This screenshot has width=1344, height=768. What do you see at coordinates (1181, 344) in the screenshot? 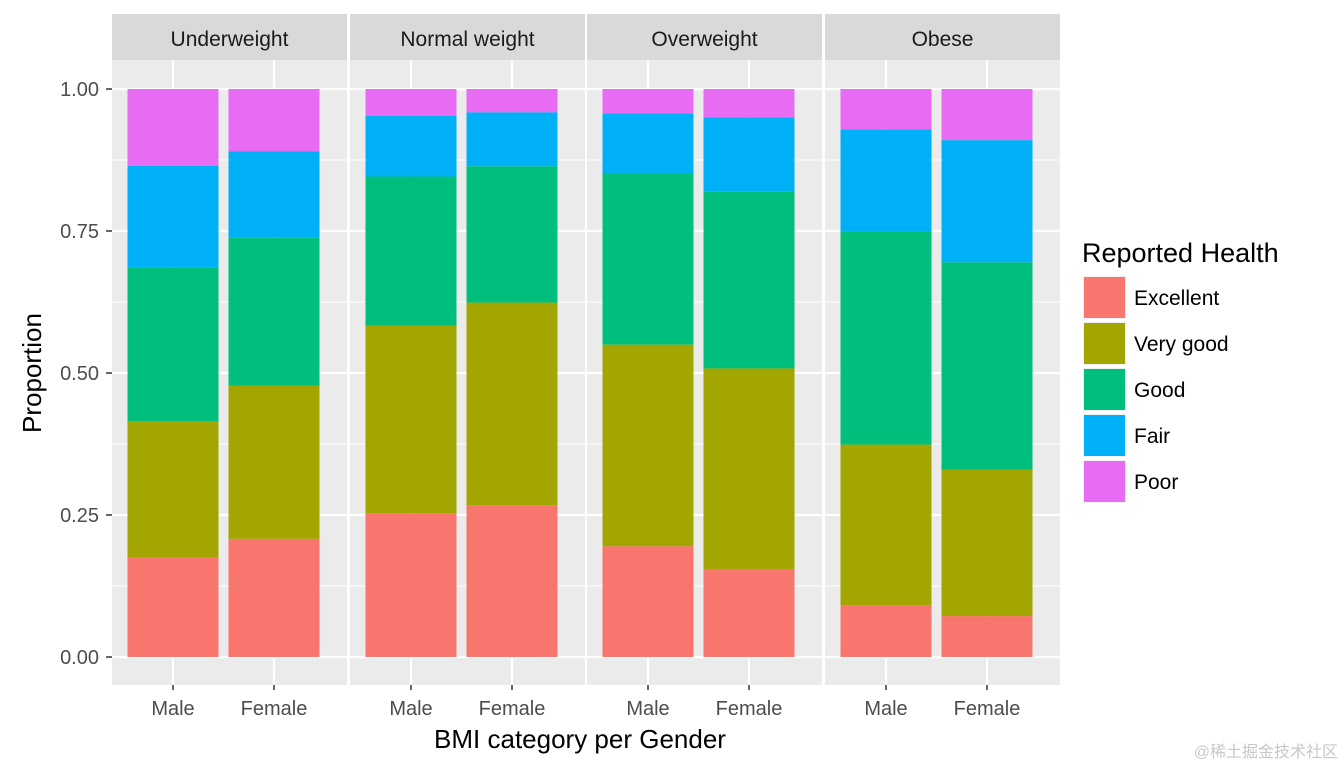
I see `legend-label: Very good` at bounding box center [1181, 344].